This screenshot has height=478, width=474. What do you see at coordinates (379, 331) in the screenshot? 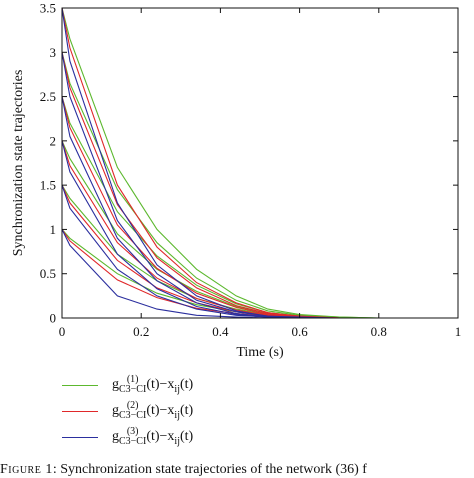
I see `x-tick-label: 0.8` at bounding box center [379, 331].